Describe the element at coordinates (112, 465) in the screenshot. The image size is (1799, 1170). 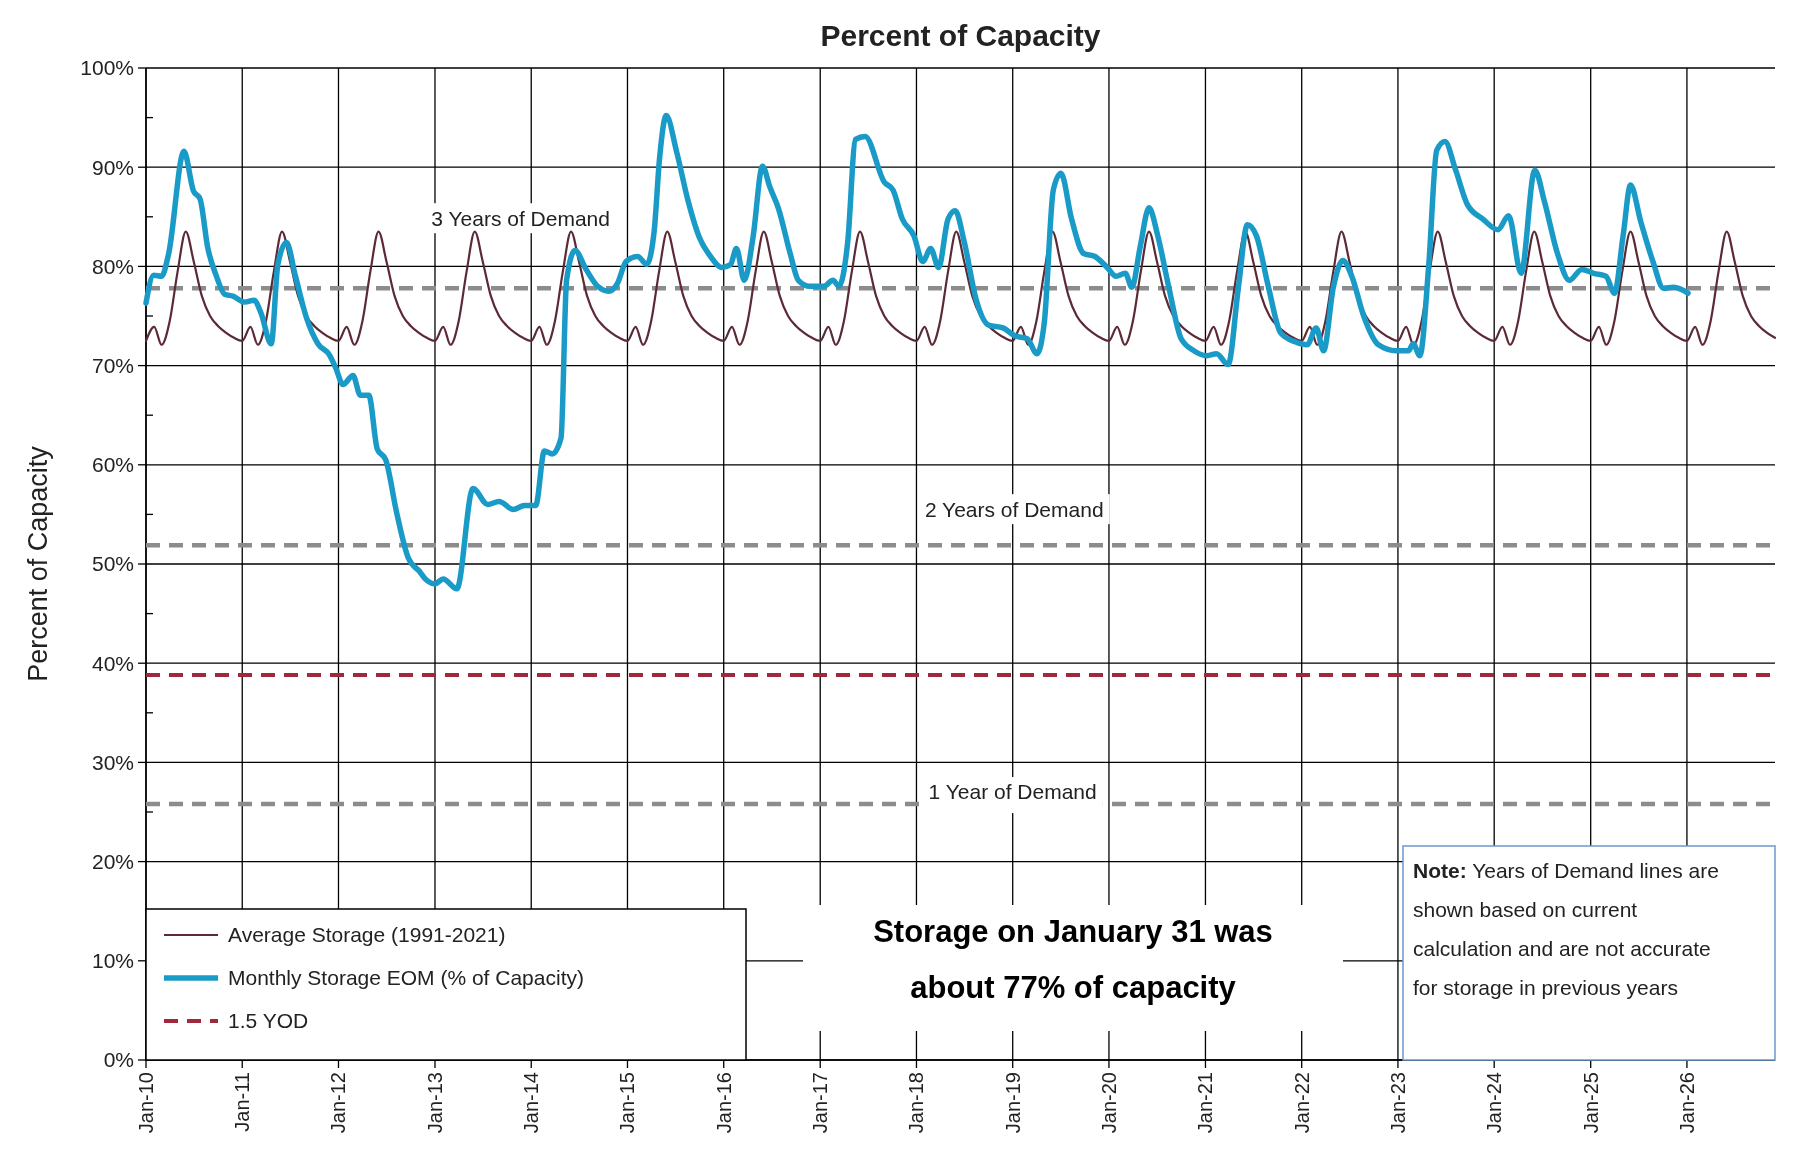
I see `y-tick-label: 60%` at that location.